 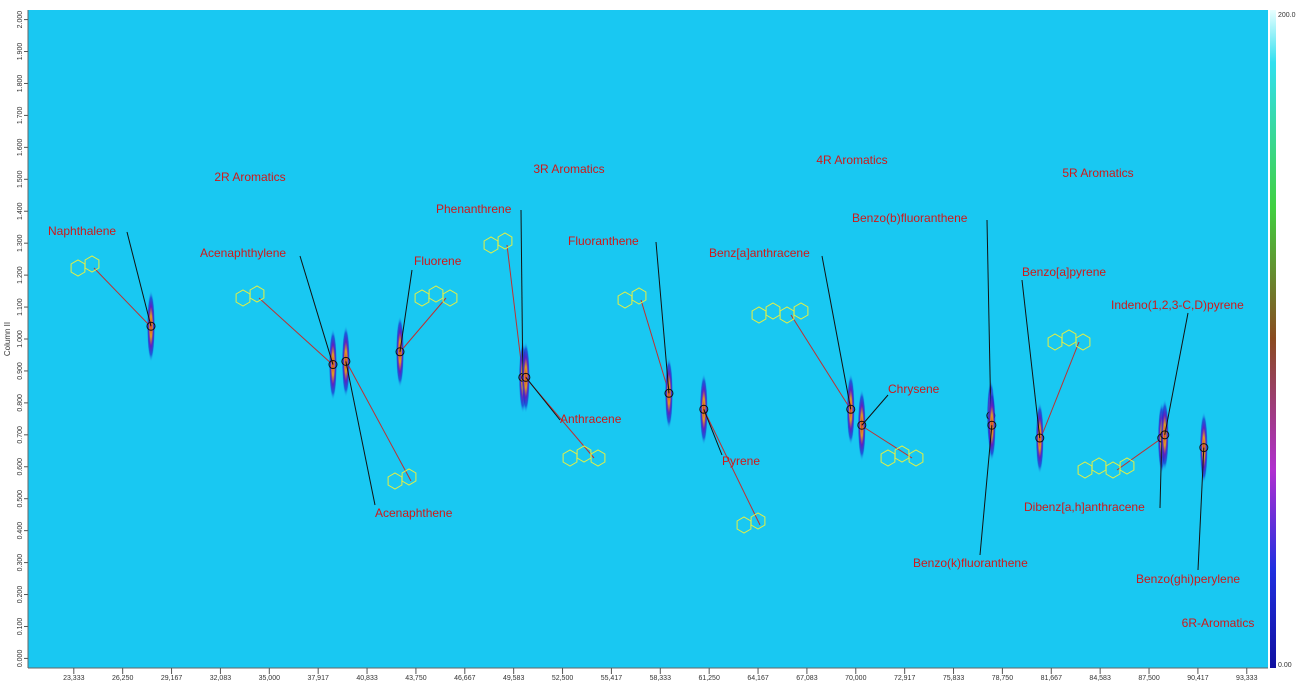 I want to click on y-tick-label: 0.200, so click(x=20, y=595).